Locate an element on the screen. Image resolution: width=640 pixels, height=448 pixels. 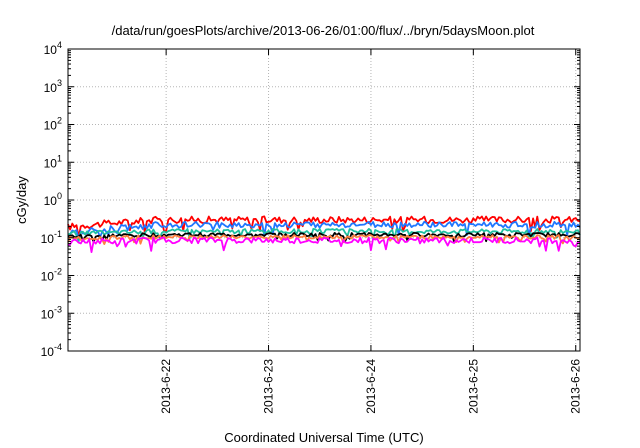
x-axis-label: Coordinated Universal Time (UTC) is located at coordinates (323, 437).